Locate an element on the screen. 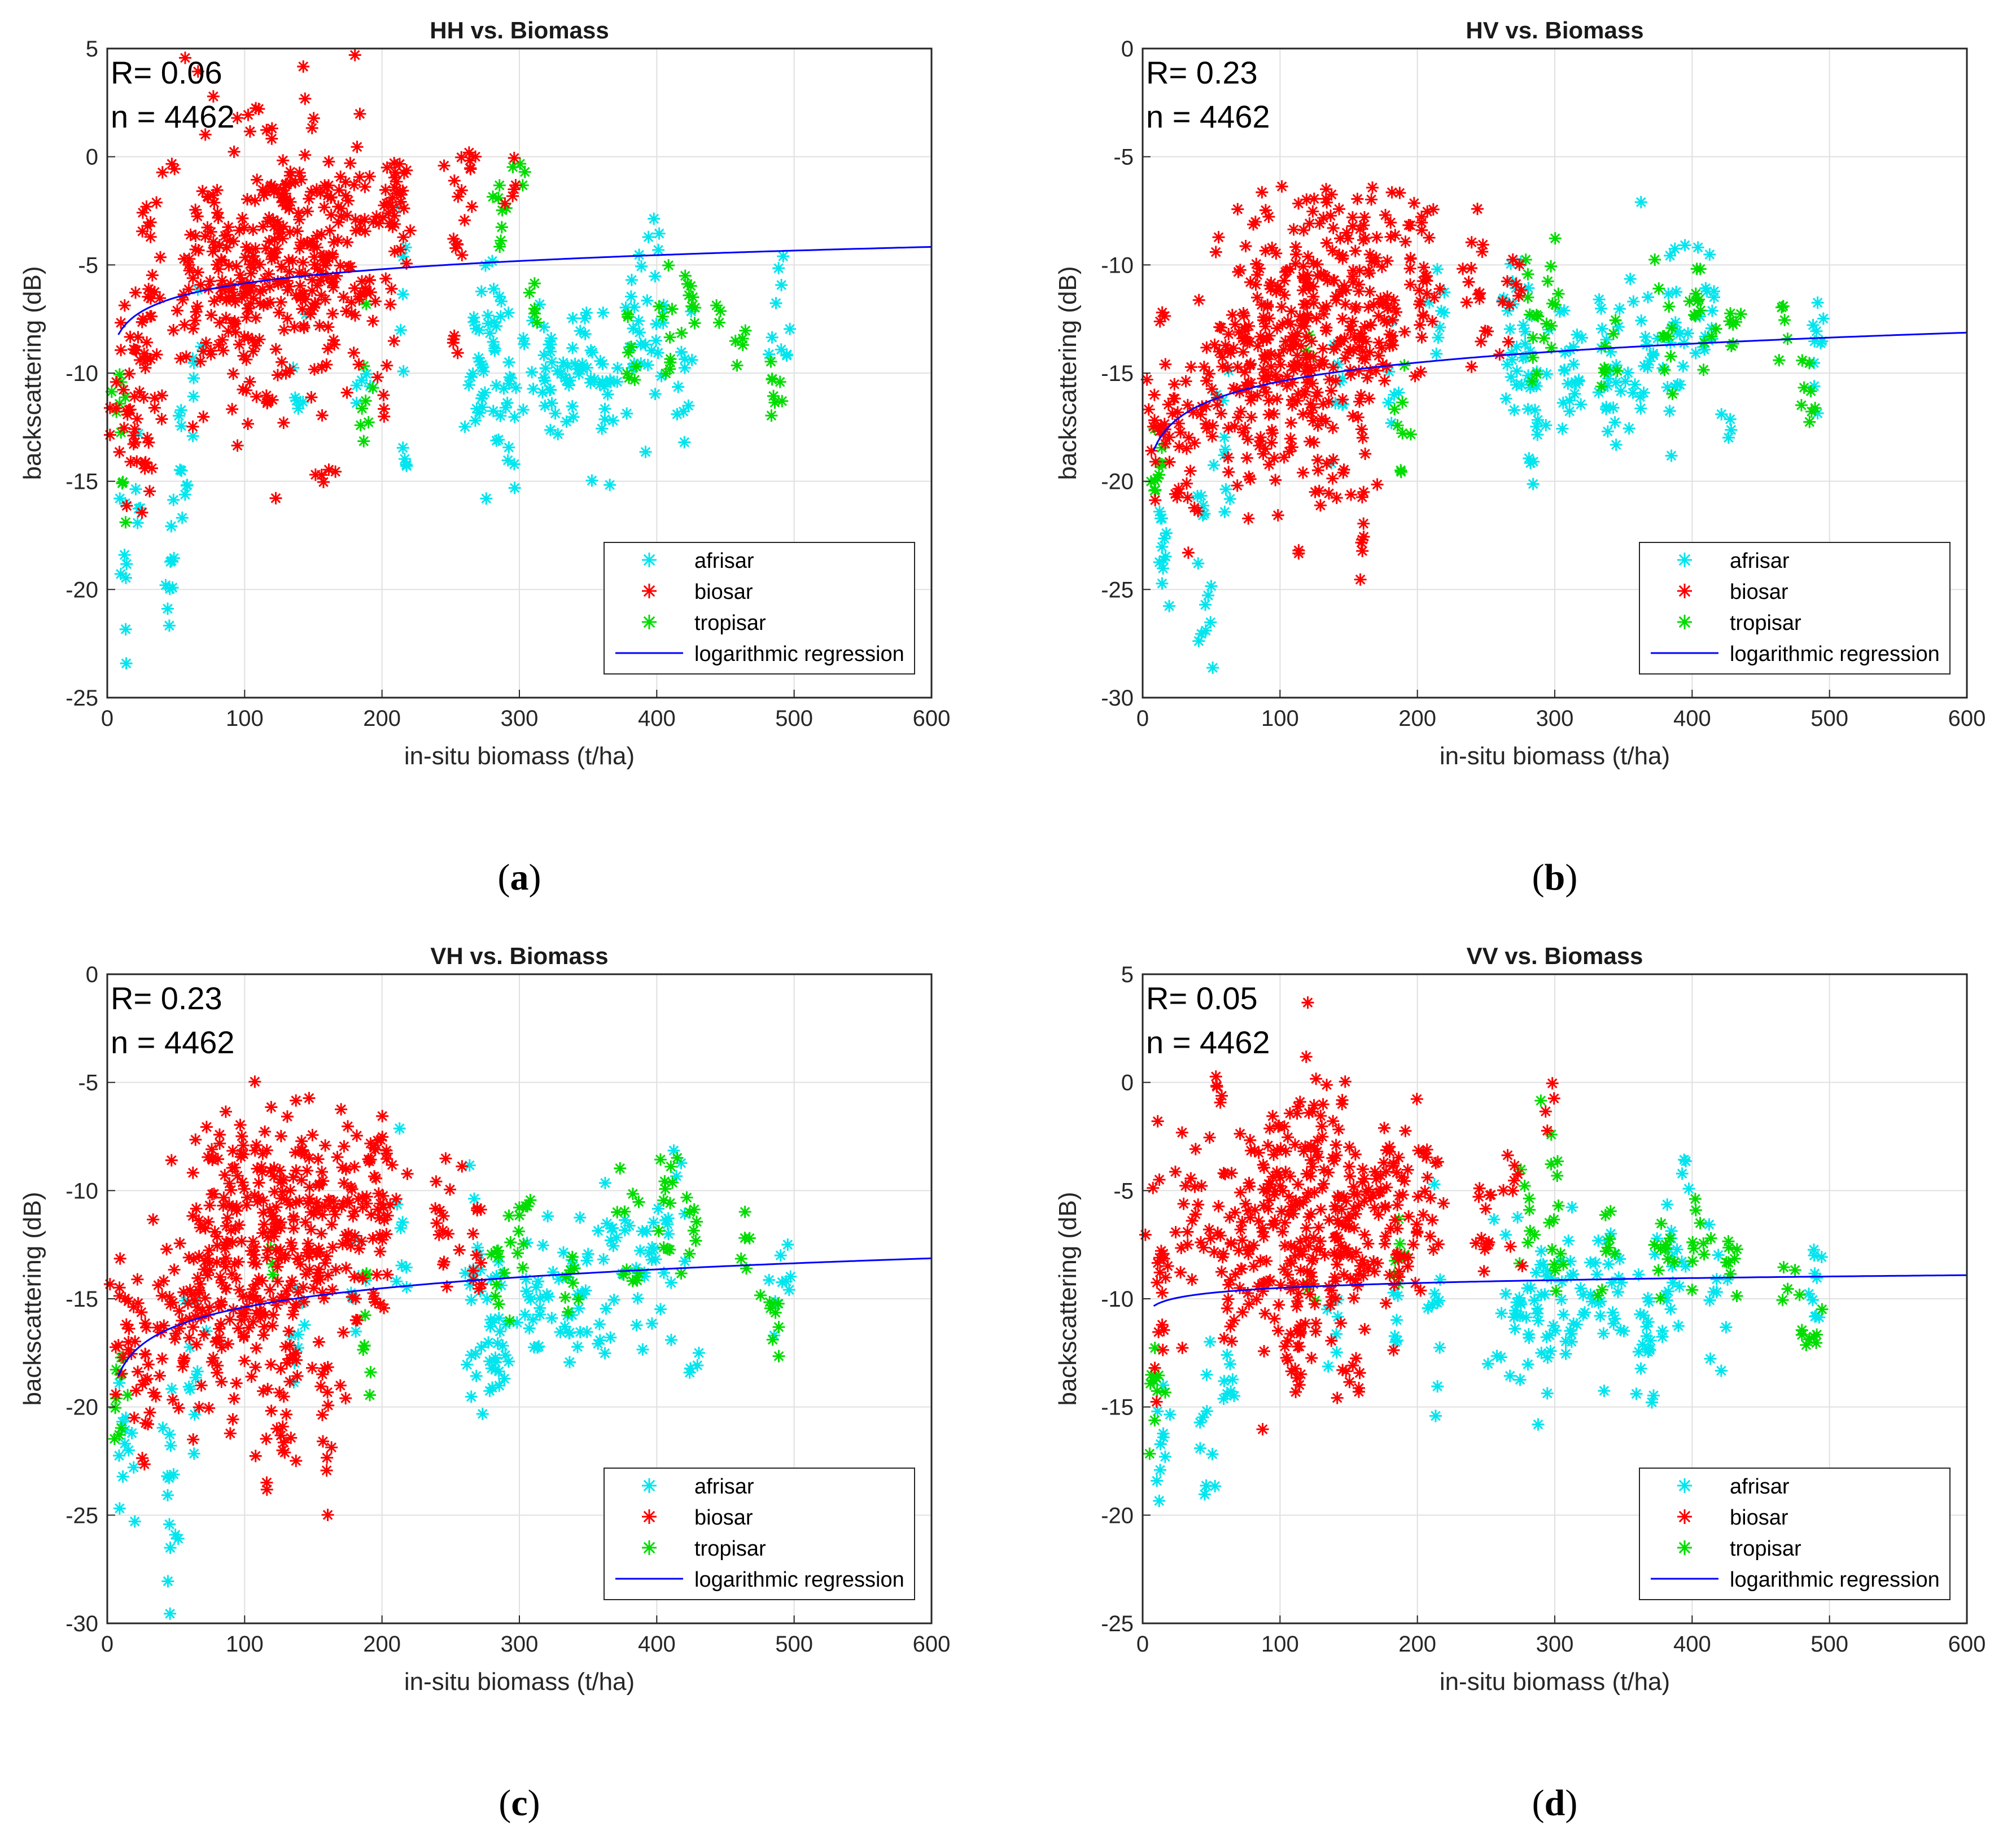 The image size is (2016, 1835). caption-letter: b is located at coordinates (1555, 877).